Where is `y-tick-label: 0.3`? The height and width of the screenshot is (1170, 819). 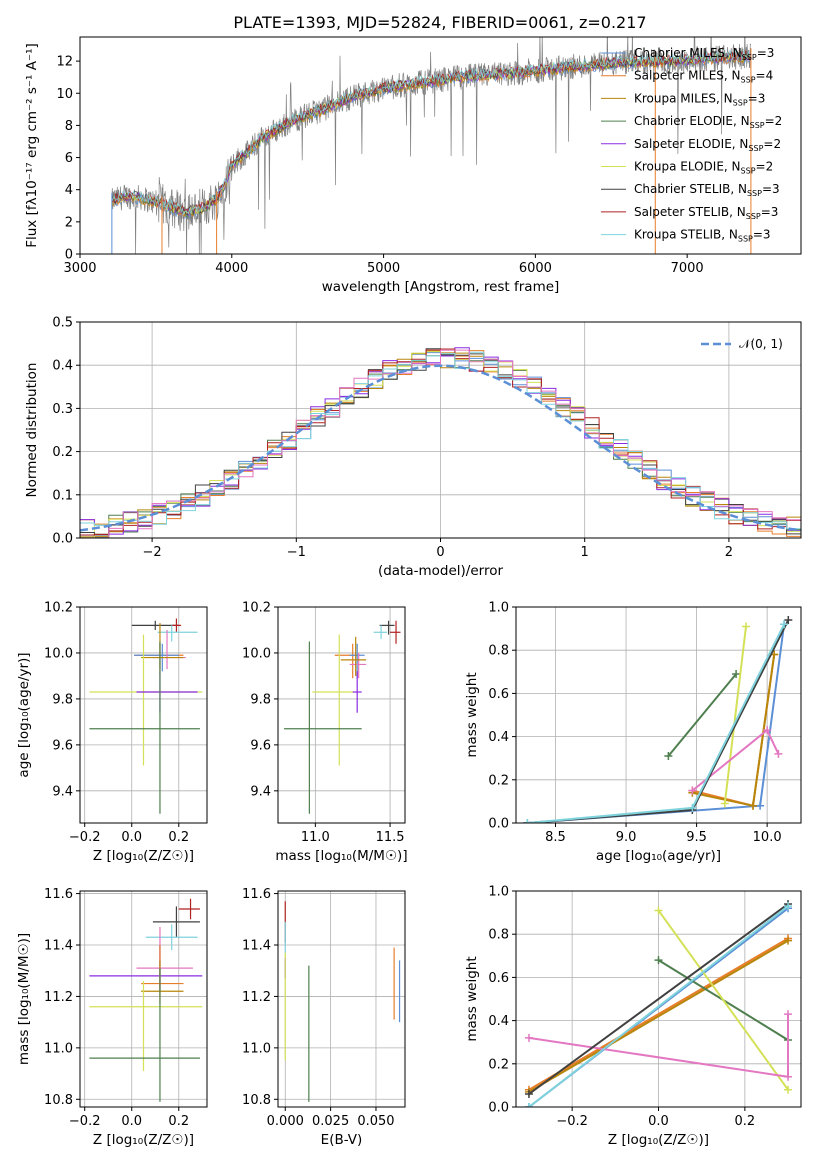
y-tick-label: 0.3 is located at coordinates (62, 409).